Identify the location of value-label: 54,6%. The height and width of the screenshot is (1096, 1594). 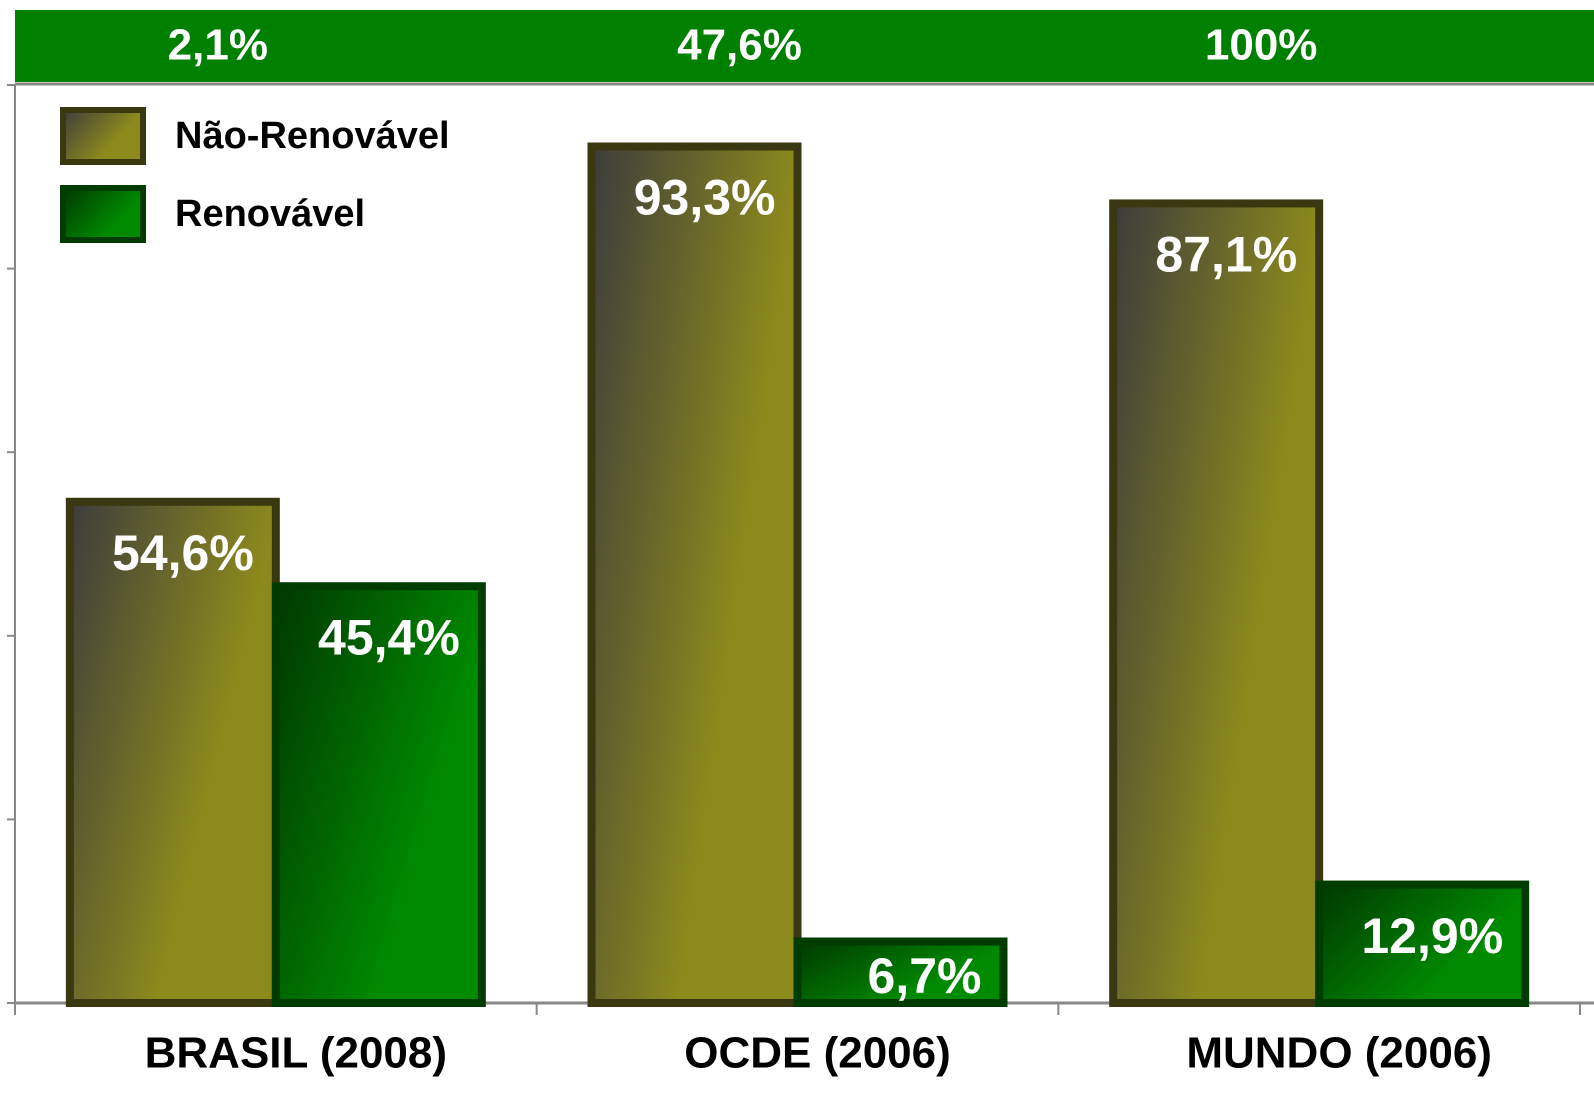
(183, 553).